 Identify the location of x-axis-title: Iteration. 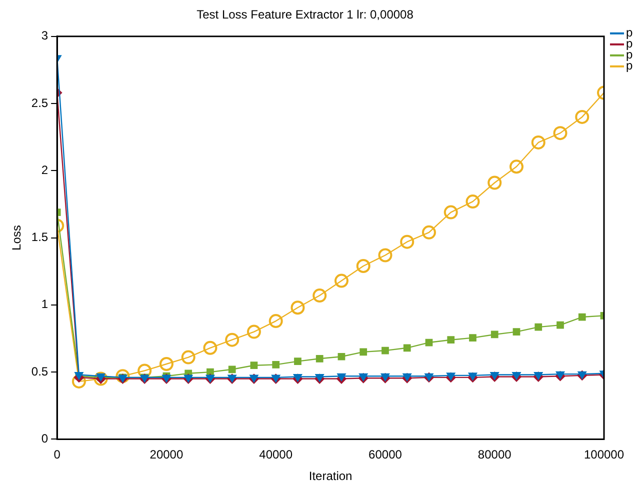
(330, 476).